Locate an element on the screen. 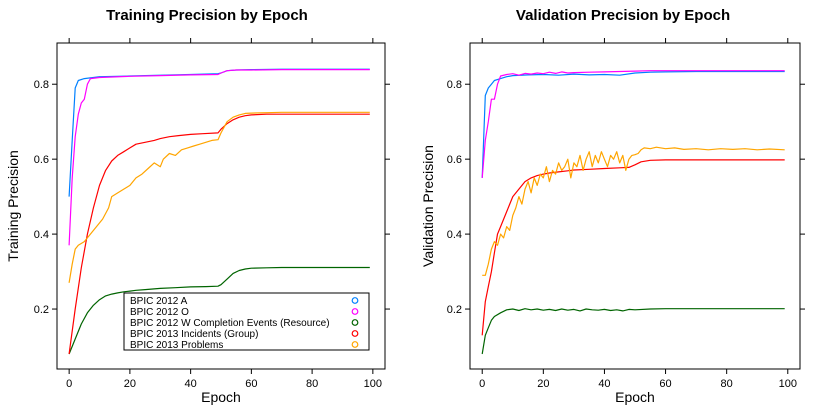 This screenshot has height=415, width=830. legend-label: BPIC 2012 W Completion Events (Resource) is located at coordinates (230, 323).